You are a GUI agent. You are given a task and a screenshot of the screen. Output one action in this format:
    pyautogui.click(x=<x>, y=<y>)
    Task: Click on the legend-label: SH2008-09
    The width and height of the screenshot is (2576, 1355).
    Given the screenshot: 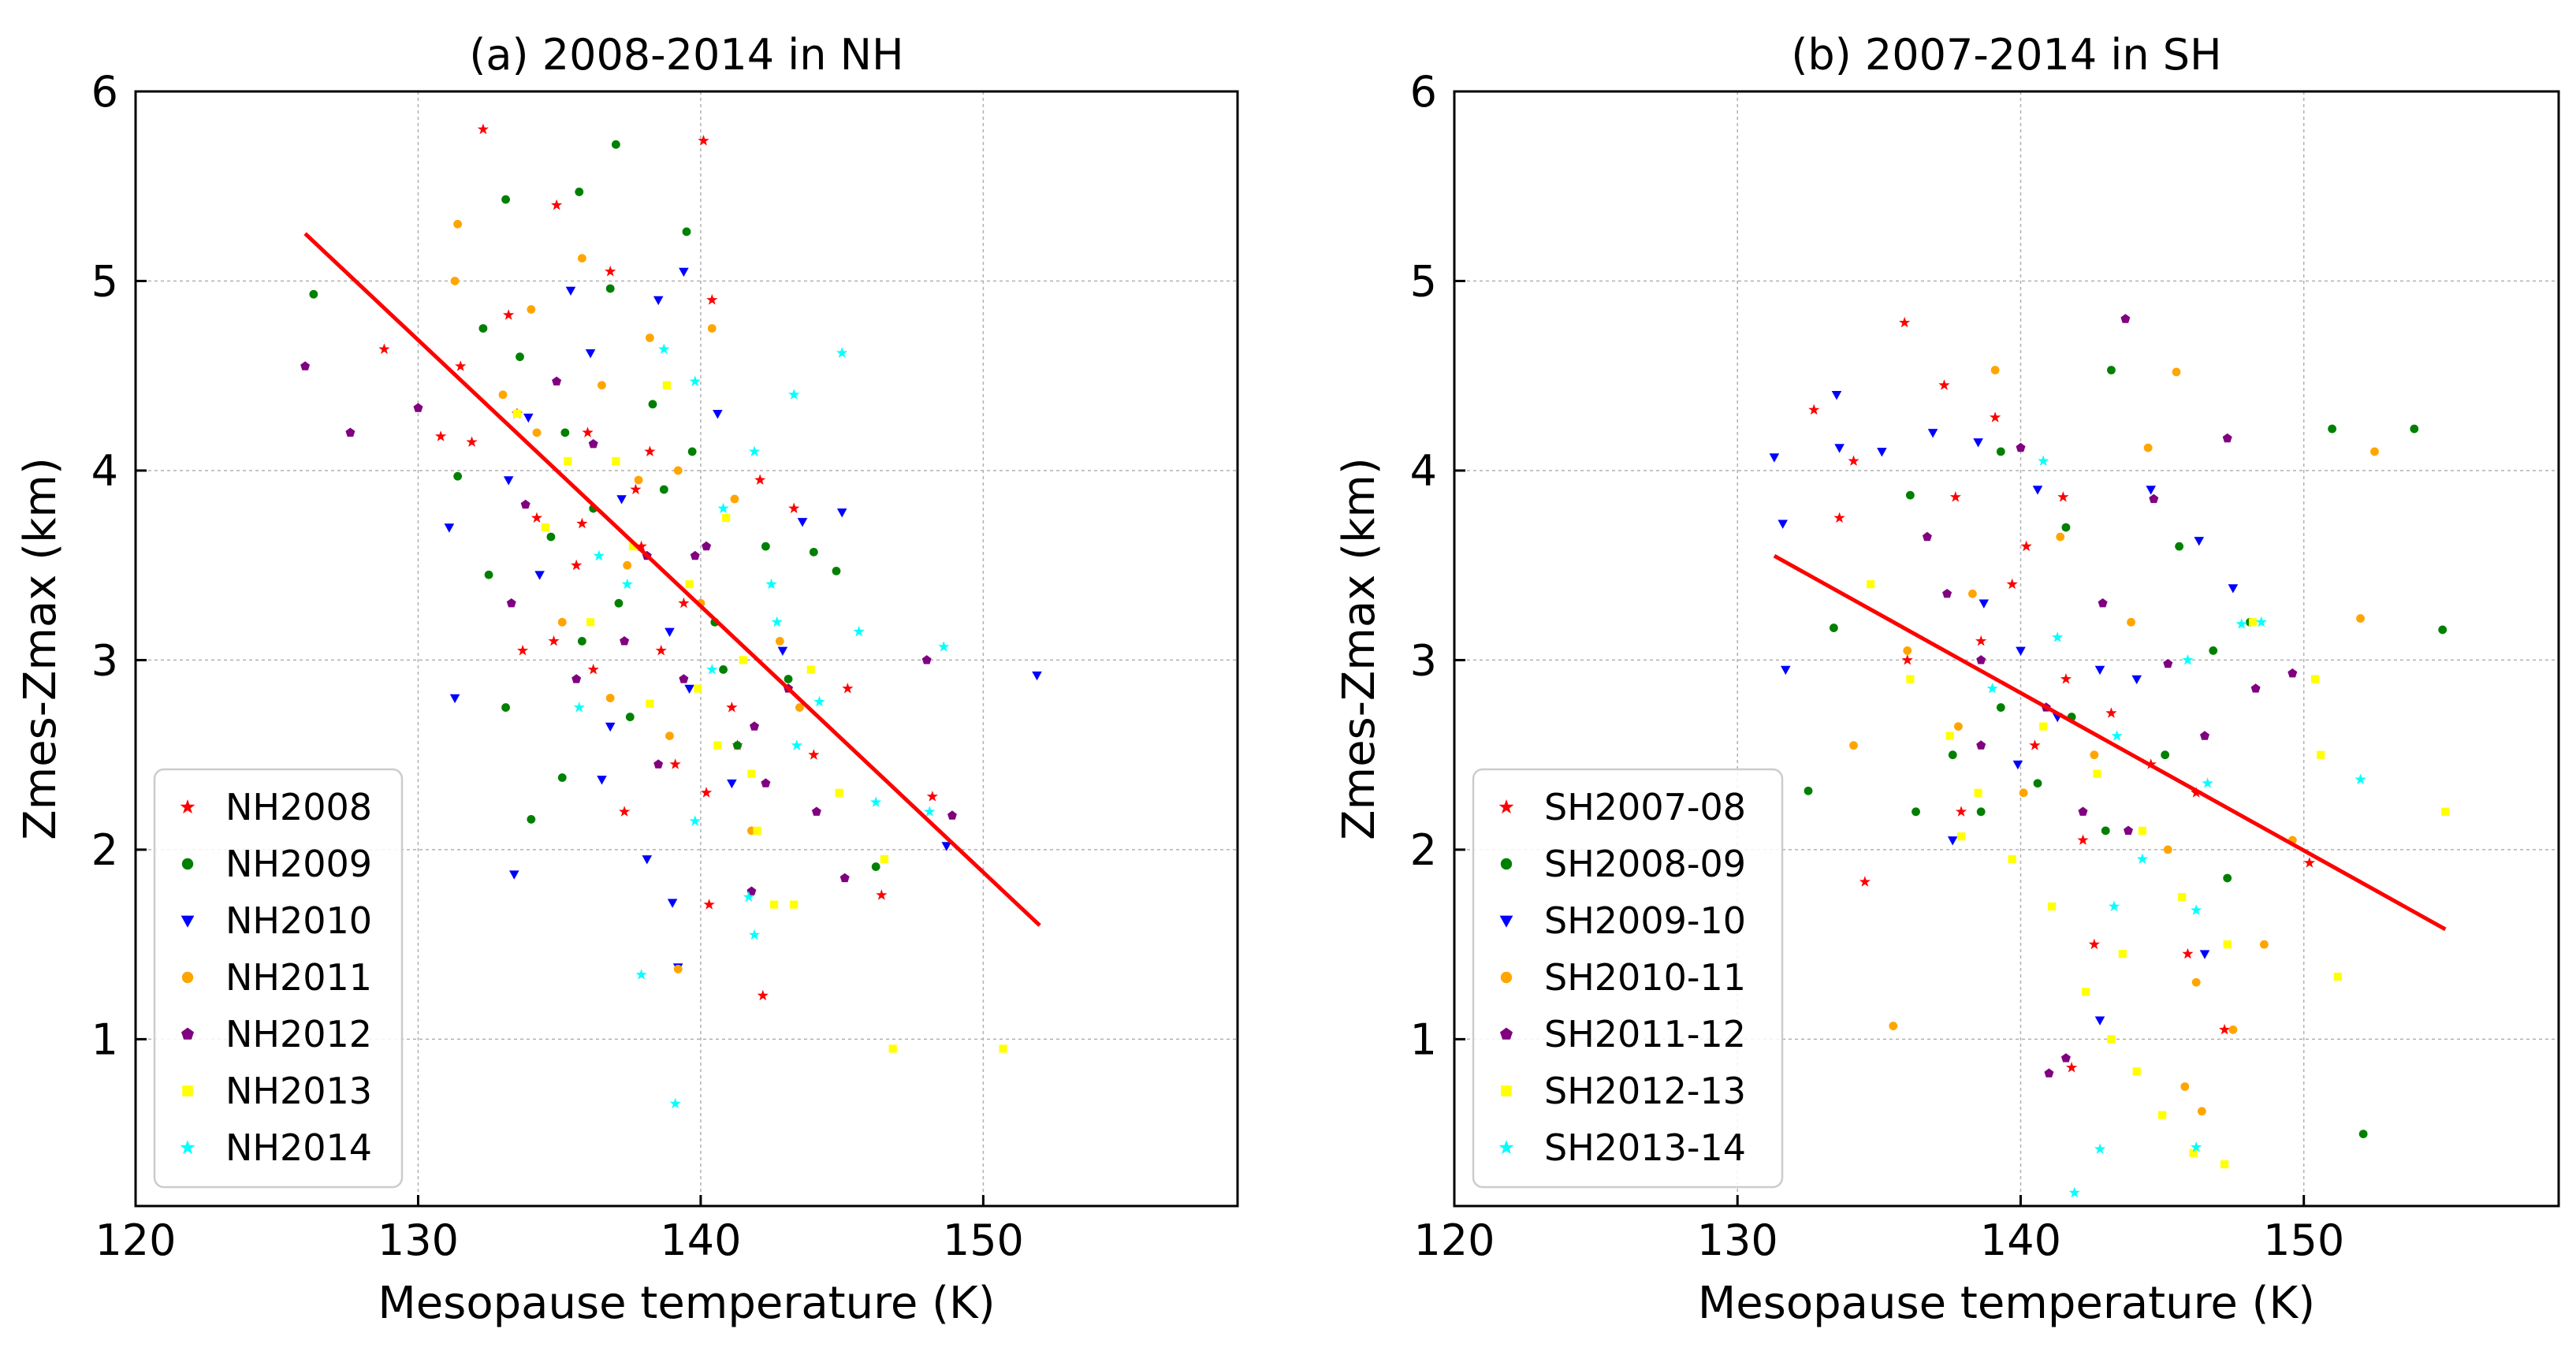 What is the action you would take?
    pyautogui.click(x=1645, y=864)
    